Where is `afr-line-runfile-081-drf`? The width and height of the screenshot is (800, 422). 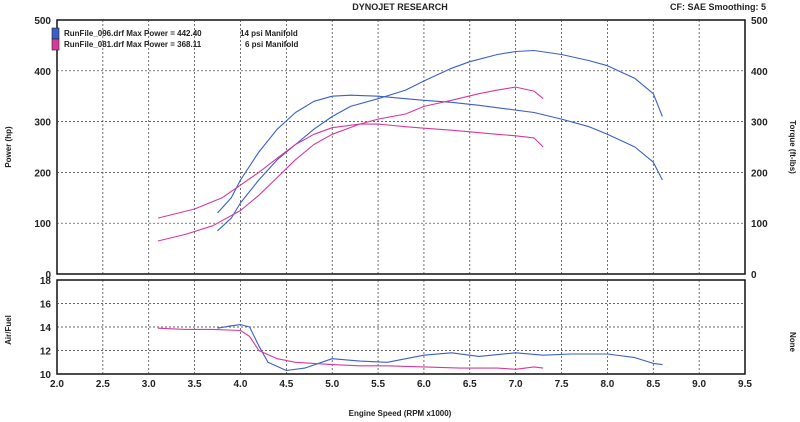 afr-line-runfile-081-drf is located at coordinates (350, 348).